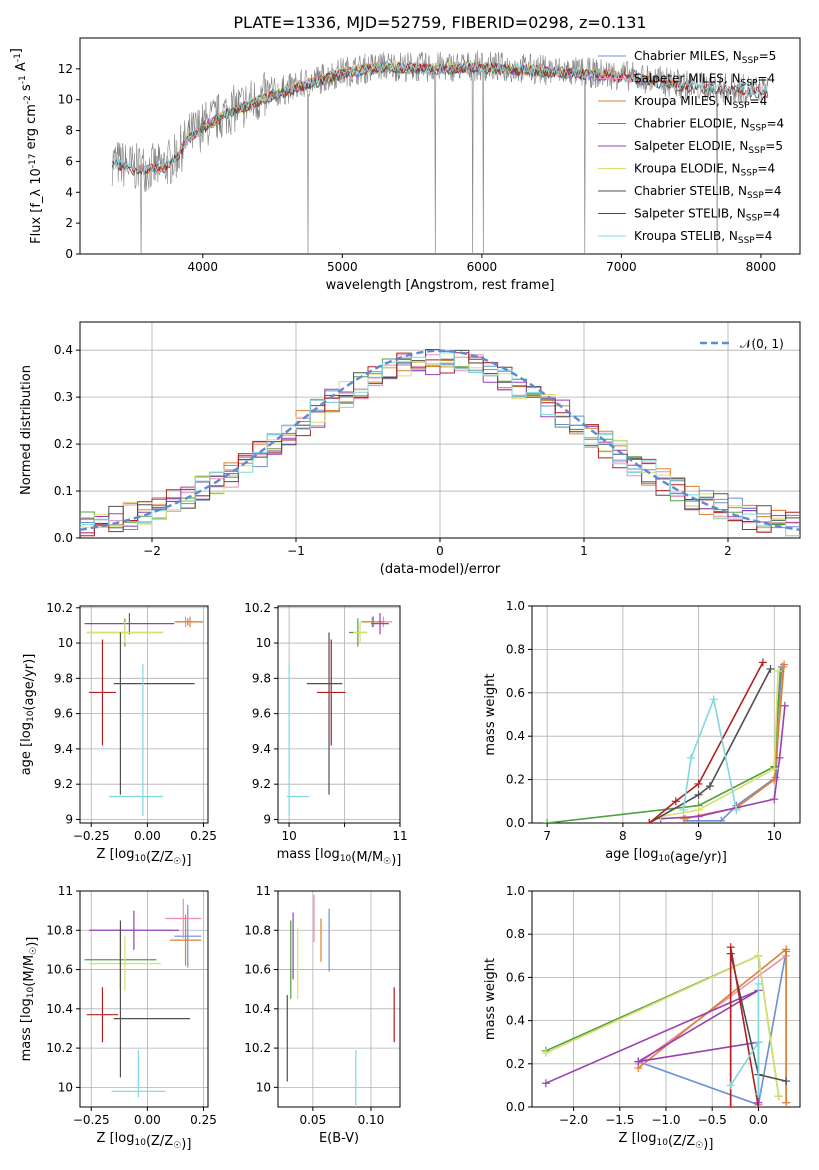 This screenshot has height=1170, width=819. Describe the element at coordinates (482, 267) in the screenshot. I see `x-tick-label: 6000` at that location.